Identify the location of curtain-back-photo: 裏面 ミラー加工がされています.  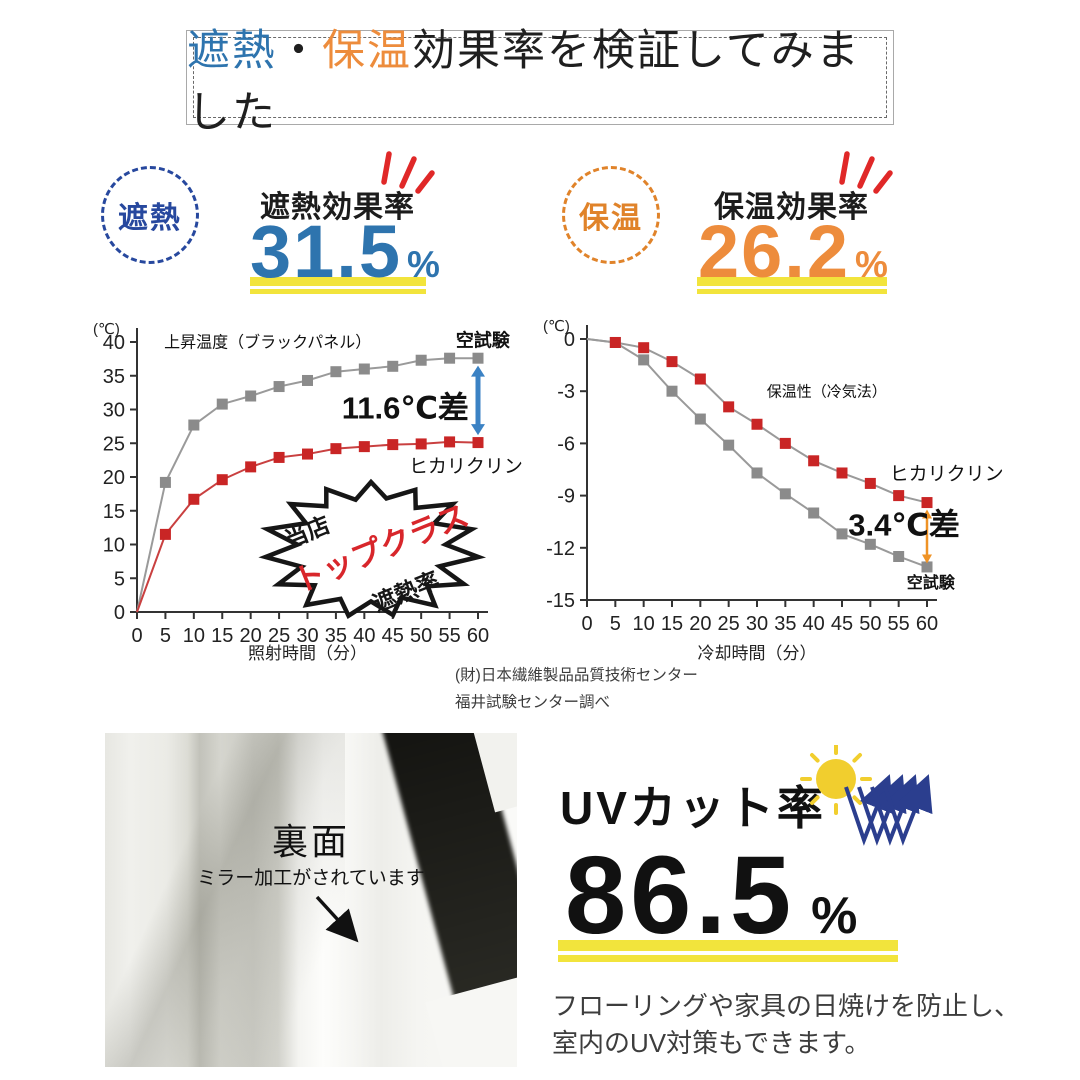
(311, 900).